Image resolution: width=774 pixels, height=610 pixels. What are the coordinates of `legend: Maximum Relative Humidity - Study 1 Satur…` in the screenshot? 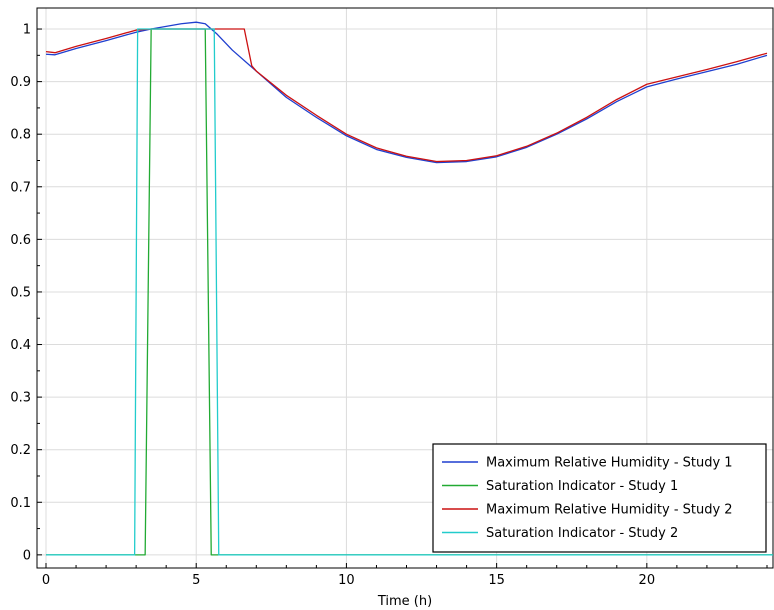 It's located at (599, 498).